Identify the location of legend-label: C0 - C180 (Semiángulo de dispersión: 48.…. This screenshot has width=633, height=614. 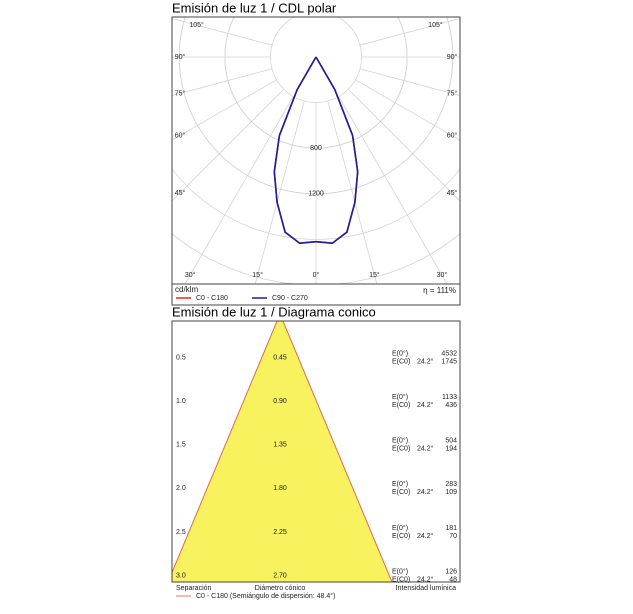
(265, 596).